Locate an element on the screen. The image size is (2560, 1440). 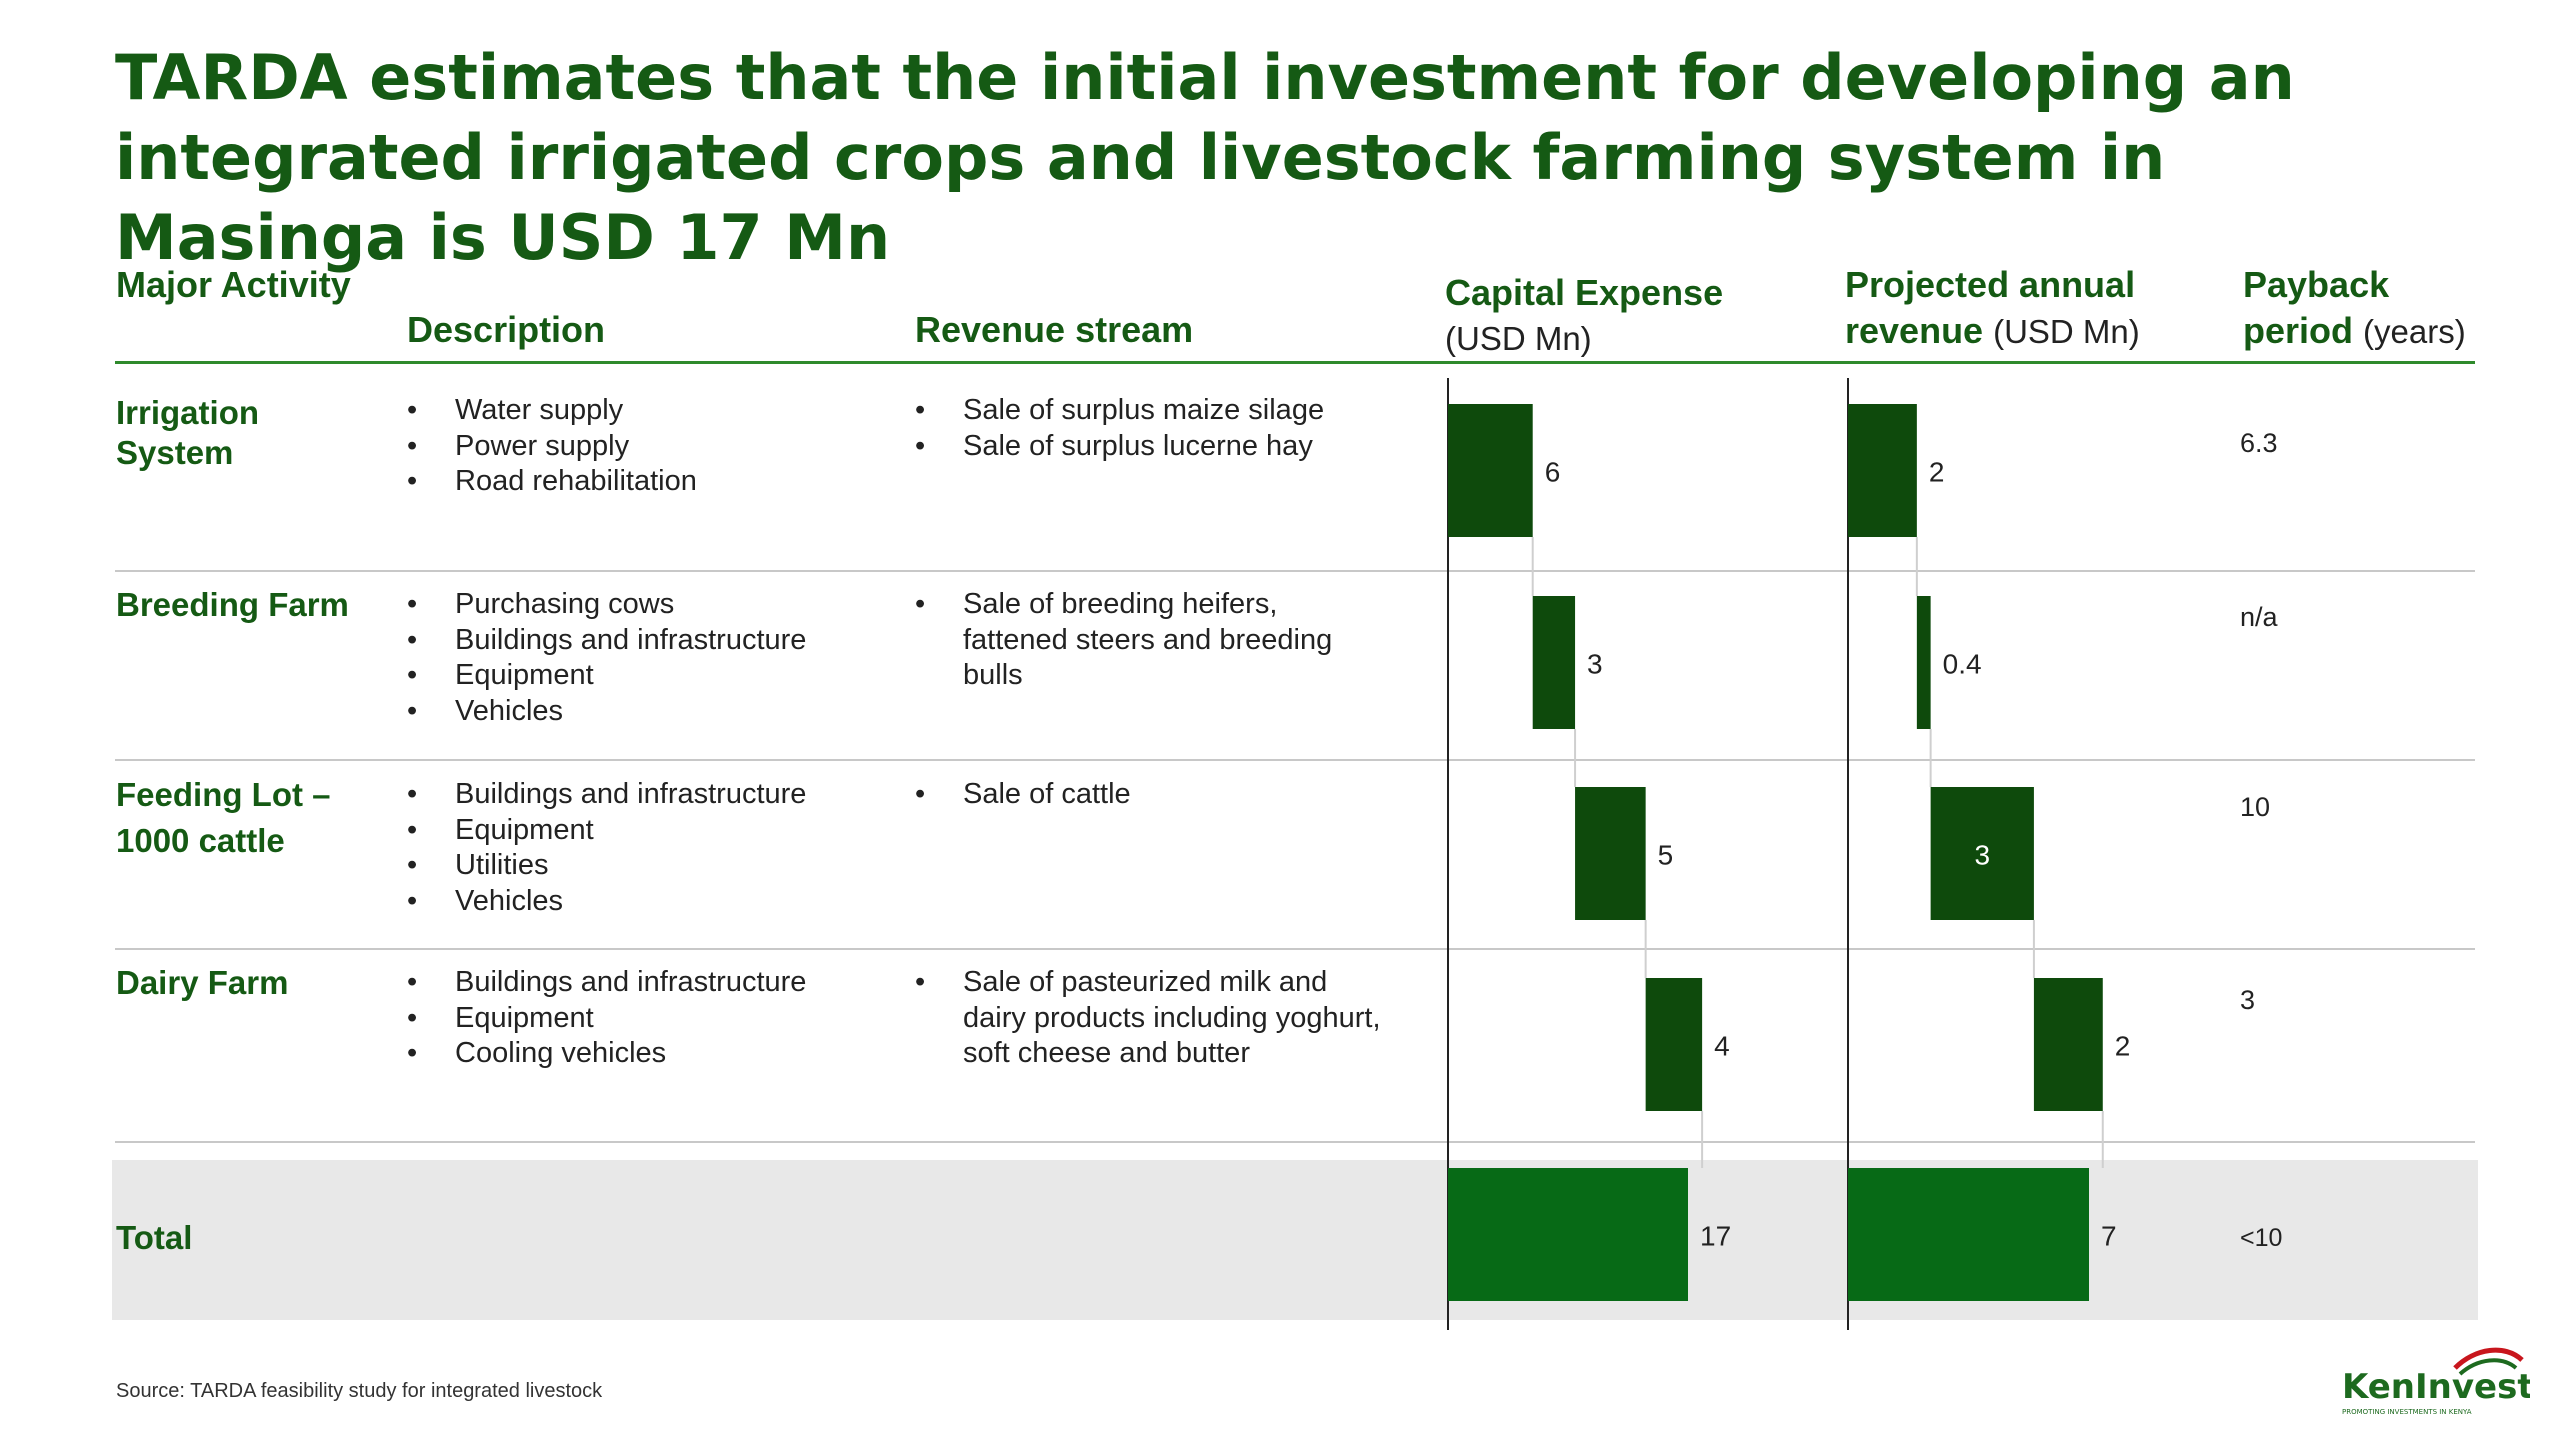
header-revenue: Projected annual revenue (USD Mn) is located at coordinates (2035, 308).